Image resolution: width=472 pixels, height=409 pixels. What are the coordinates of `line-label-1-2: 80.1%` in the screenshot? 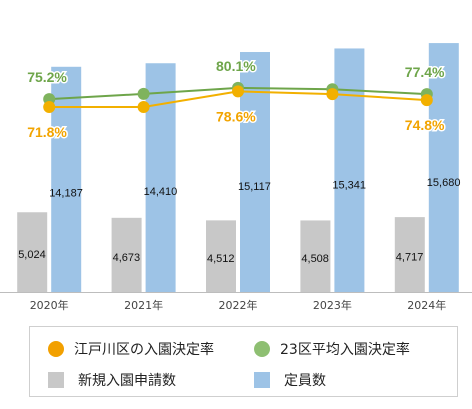 It's located at (236, 66).